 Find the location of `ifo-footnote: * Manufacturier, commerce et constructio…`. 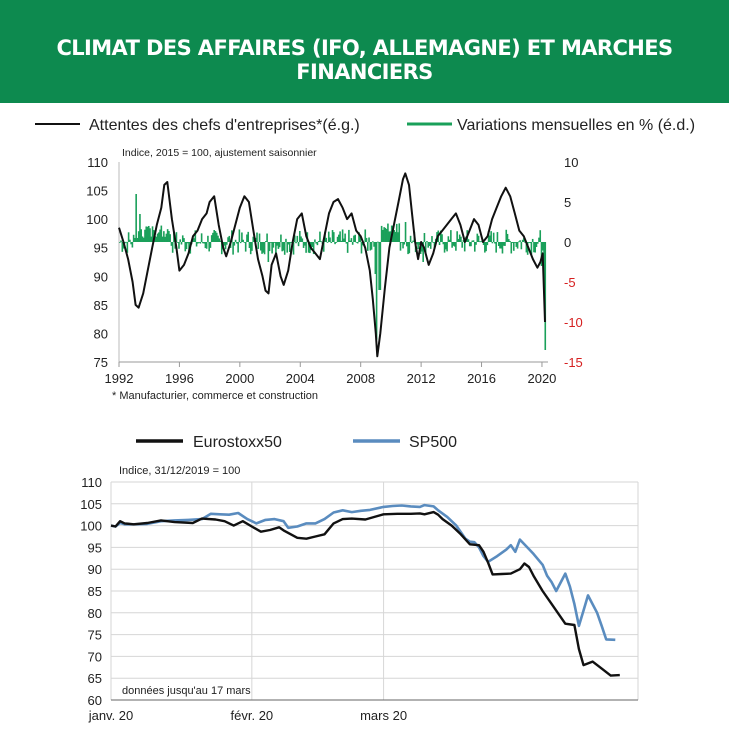

ifo-footnote: * Manufacturier, commerce et constructio… is located at coordinates (215, 396).